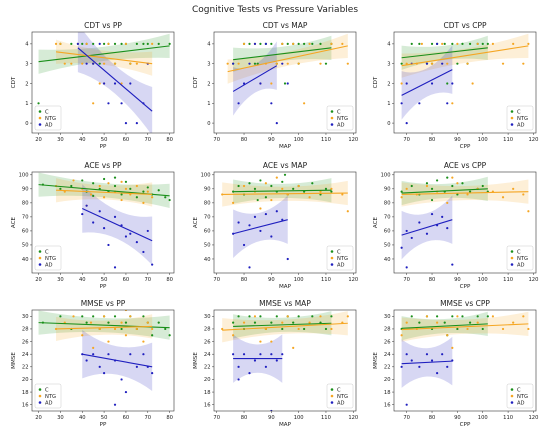  What do you see at coordinates (103, 287) in the screenshot?
I see `x-axis-label: PP` at bounding box center [103, 287].